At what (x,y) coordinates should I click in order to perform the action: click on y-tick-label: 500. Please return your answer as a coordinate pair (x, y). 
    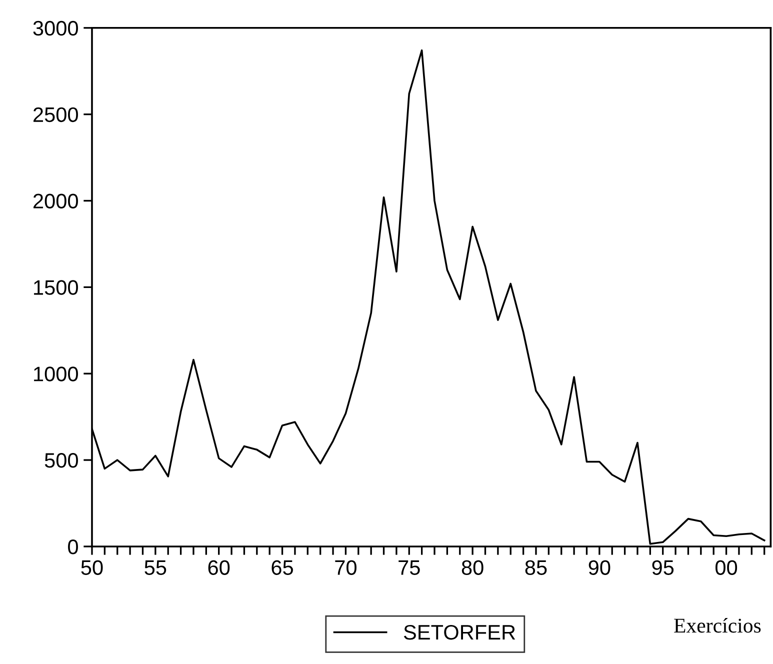
    Looking at the image, I should click on (61, 460).